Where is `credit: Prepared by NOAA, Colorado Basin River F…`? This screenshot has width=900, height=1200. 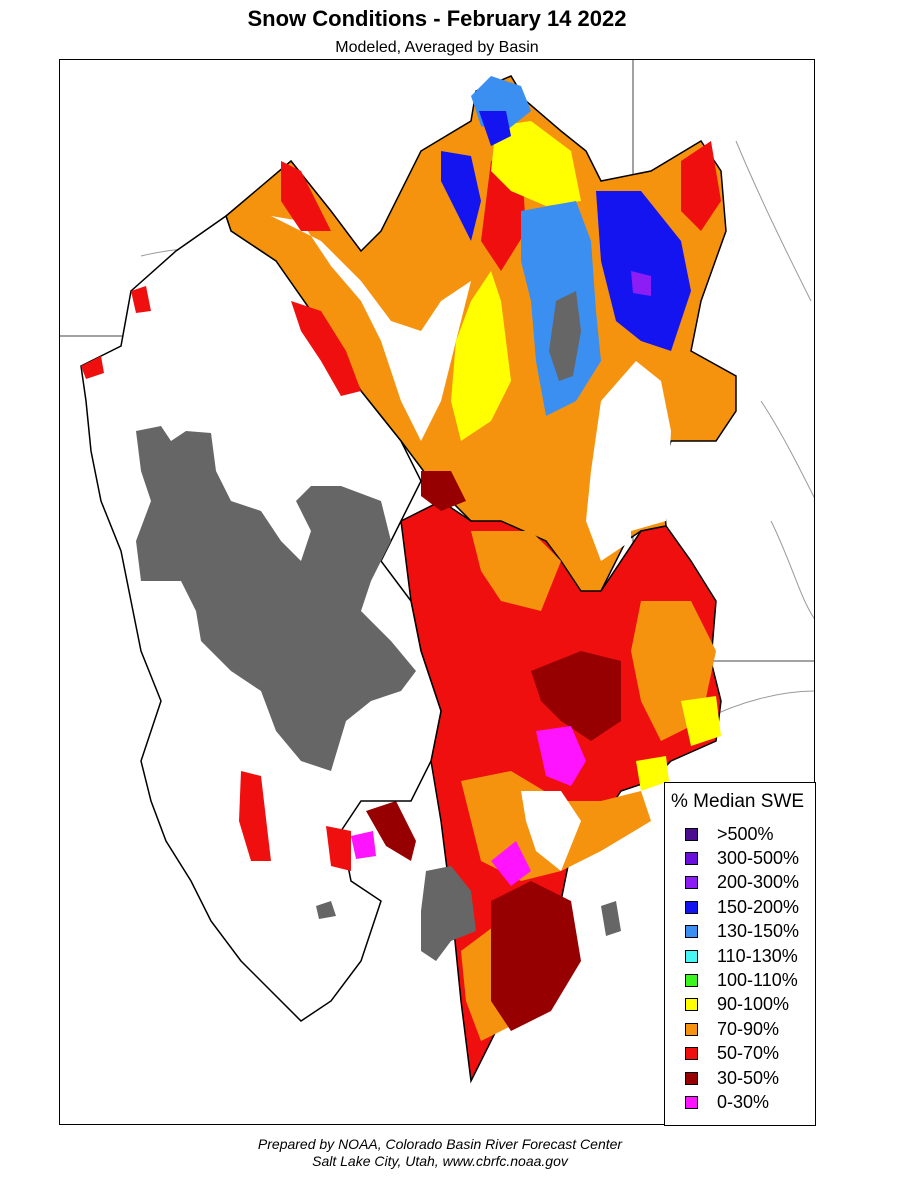 credit: Prepared by NOAA, Colorado Basin River F… is located at coordinates (440, 1153).